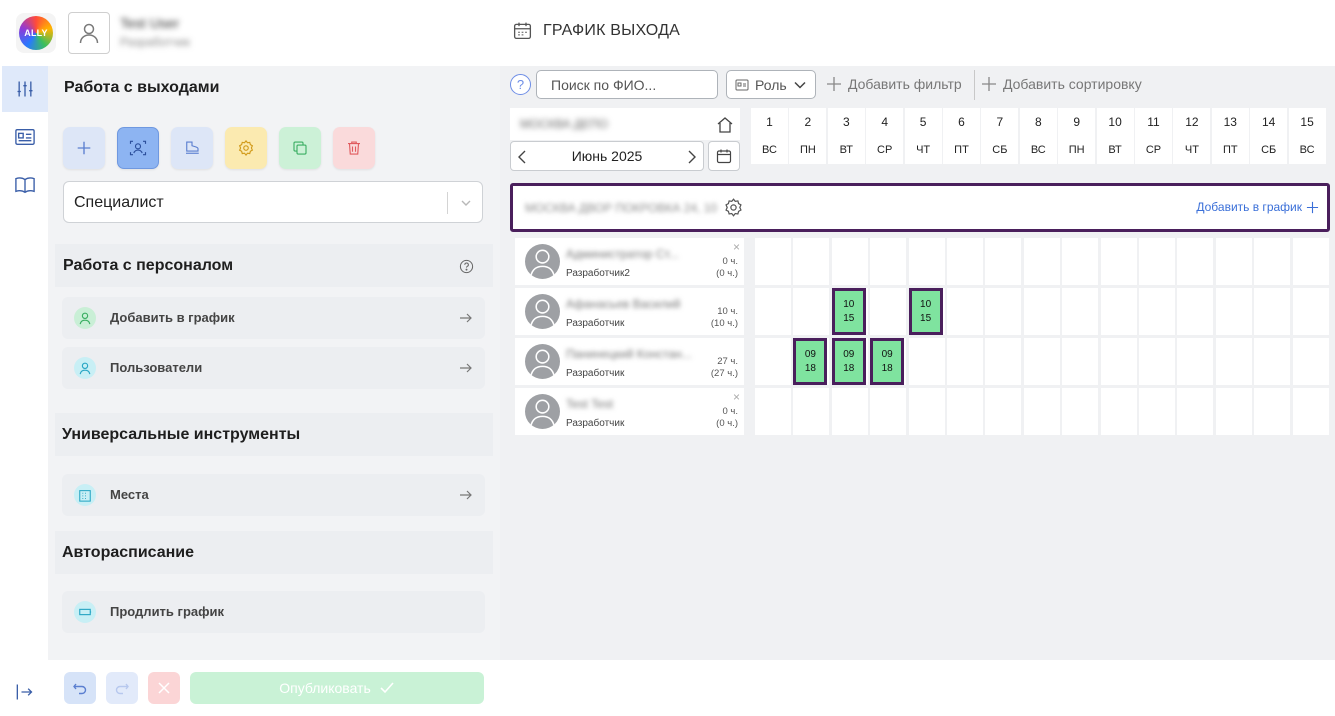  I want to click on users-row: Пользователи, so click(273, 368).